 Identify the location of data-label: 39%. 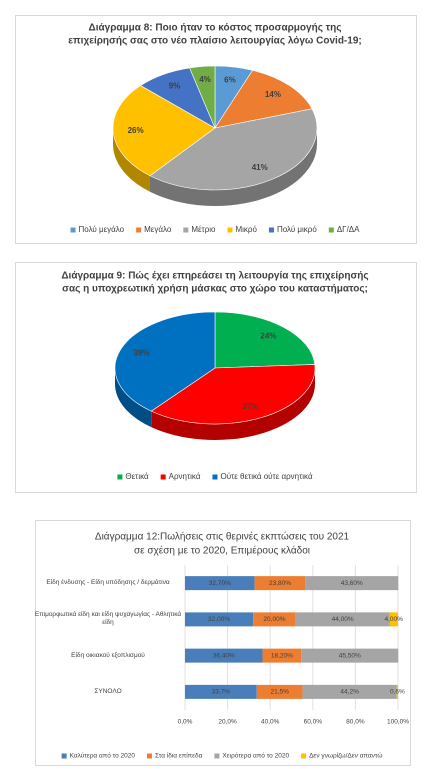
(142, 352).